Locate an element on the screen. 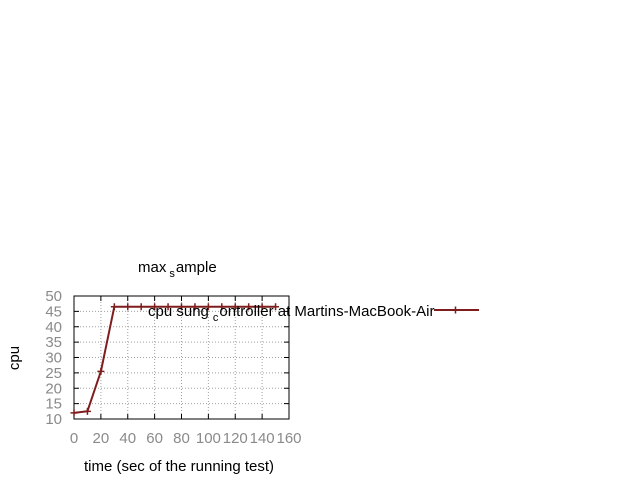 Image resolution: width=640 pixels, height=480 pixels. legend-label-post: ontroller at Martins-MacBook-Air is located at coordinates (326, 311).